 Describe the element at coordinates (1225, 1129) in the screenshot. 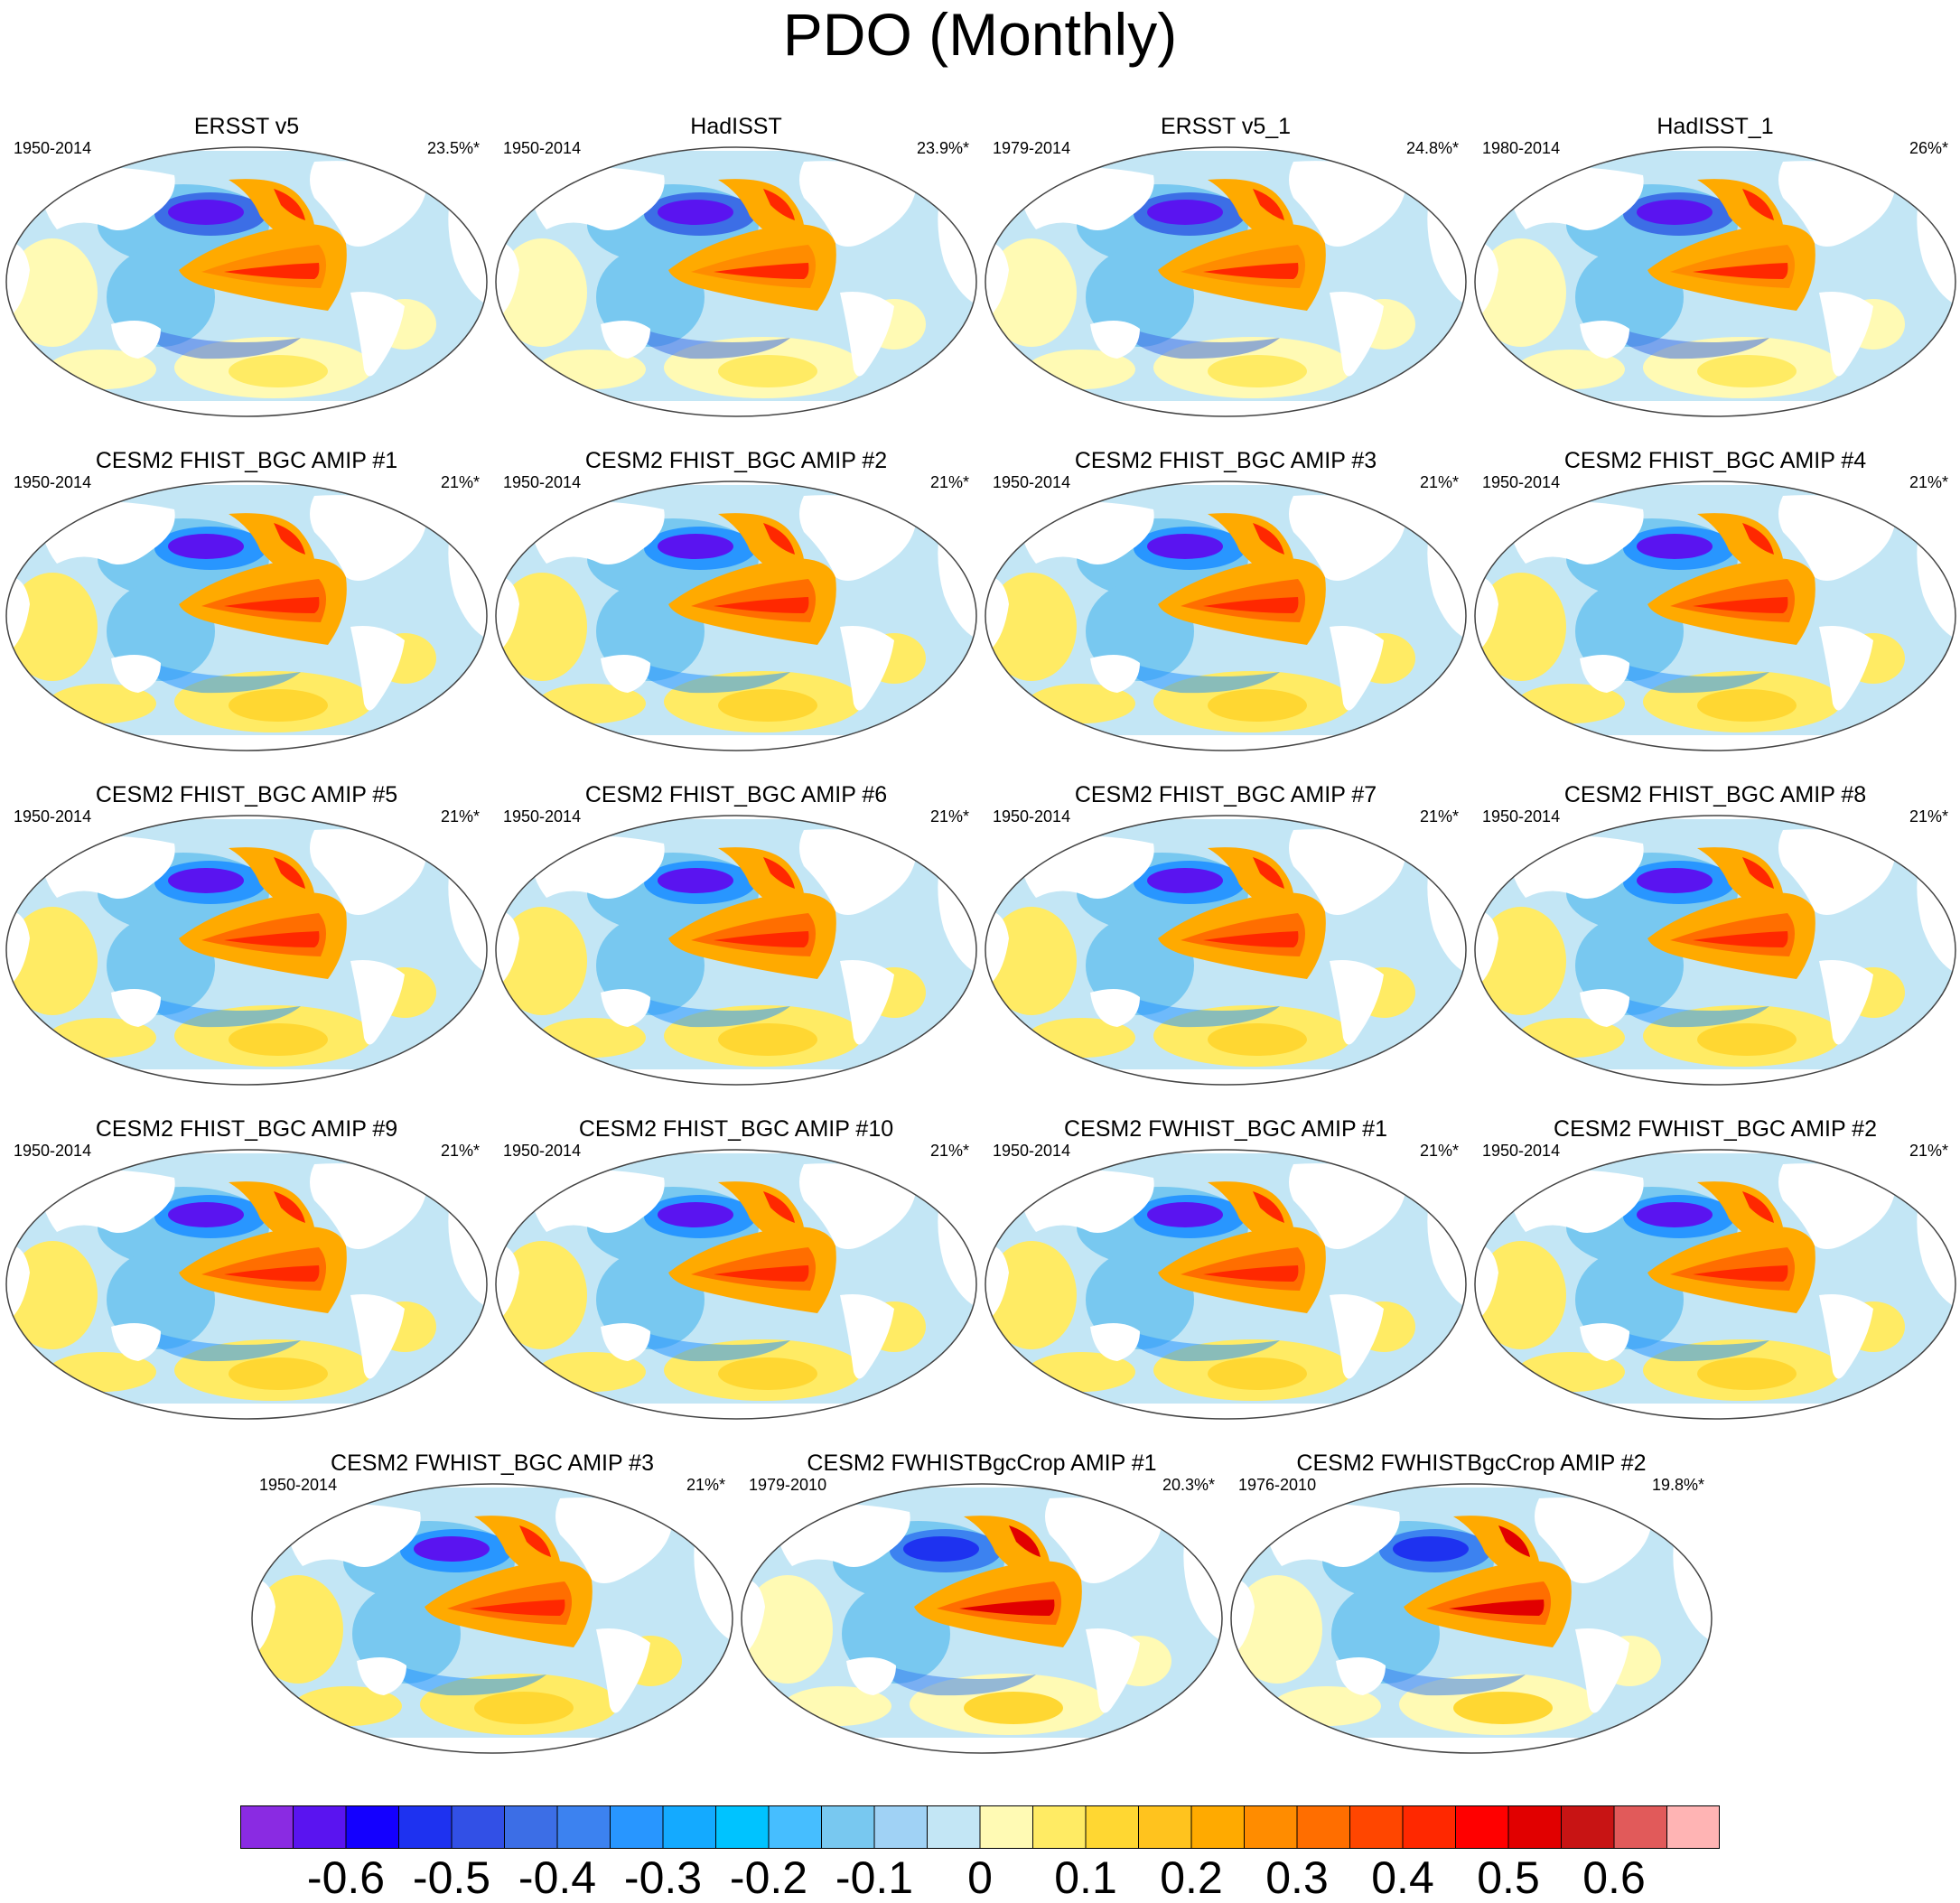

I see `panel-title: CESM2 FWHIST_BGC AMIP #1` at that location.